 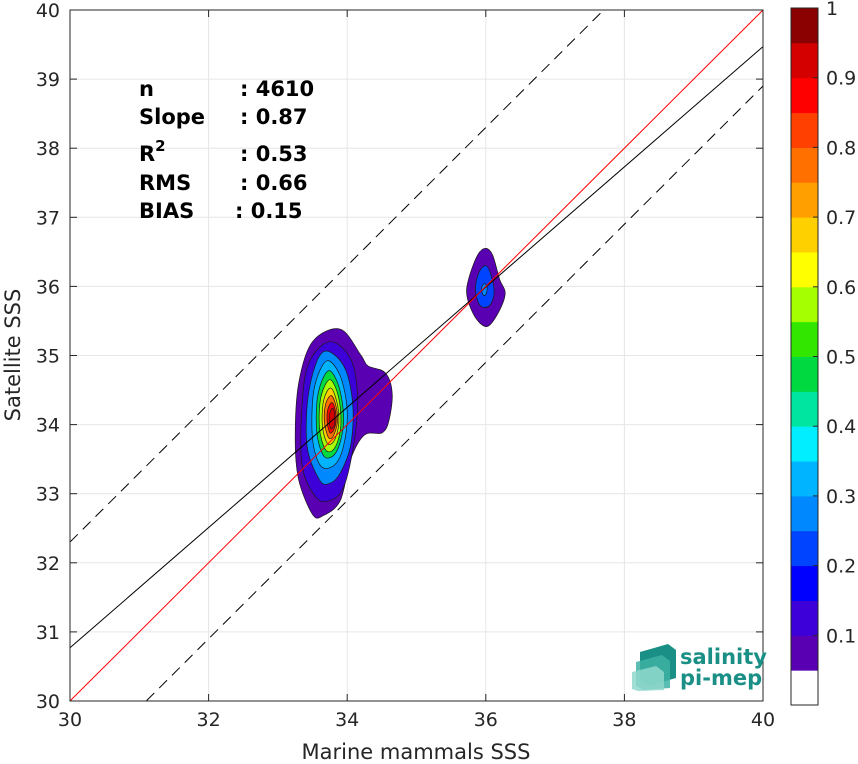 What do you see at coordinates (48, 702) in the screenshot?
I see `y-tick-label-0: 30` at bounding box center [48, 702].